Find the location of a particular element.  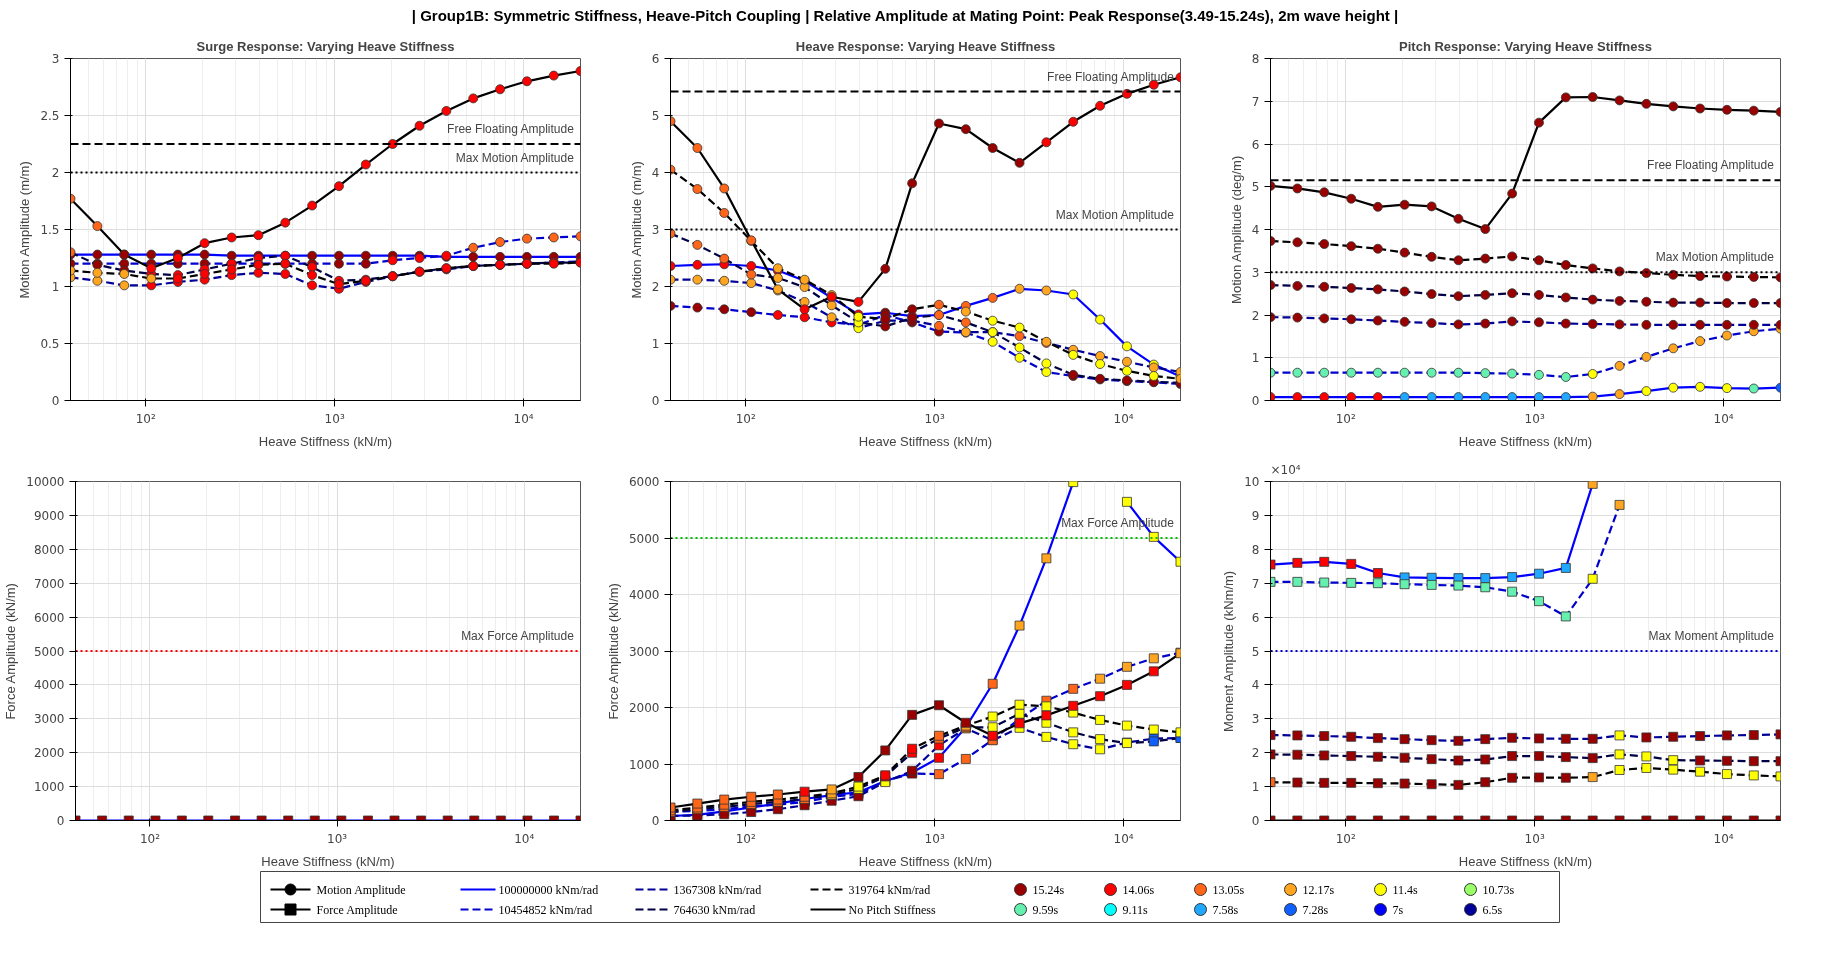

y-tick-label: 0.5 is located at coordinates (50, 344).